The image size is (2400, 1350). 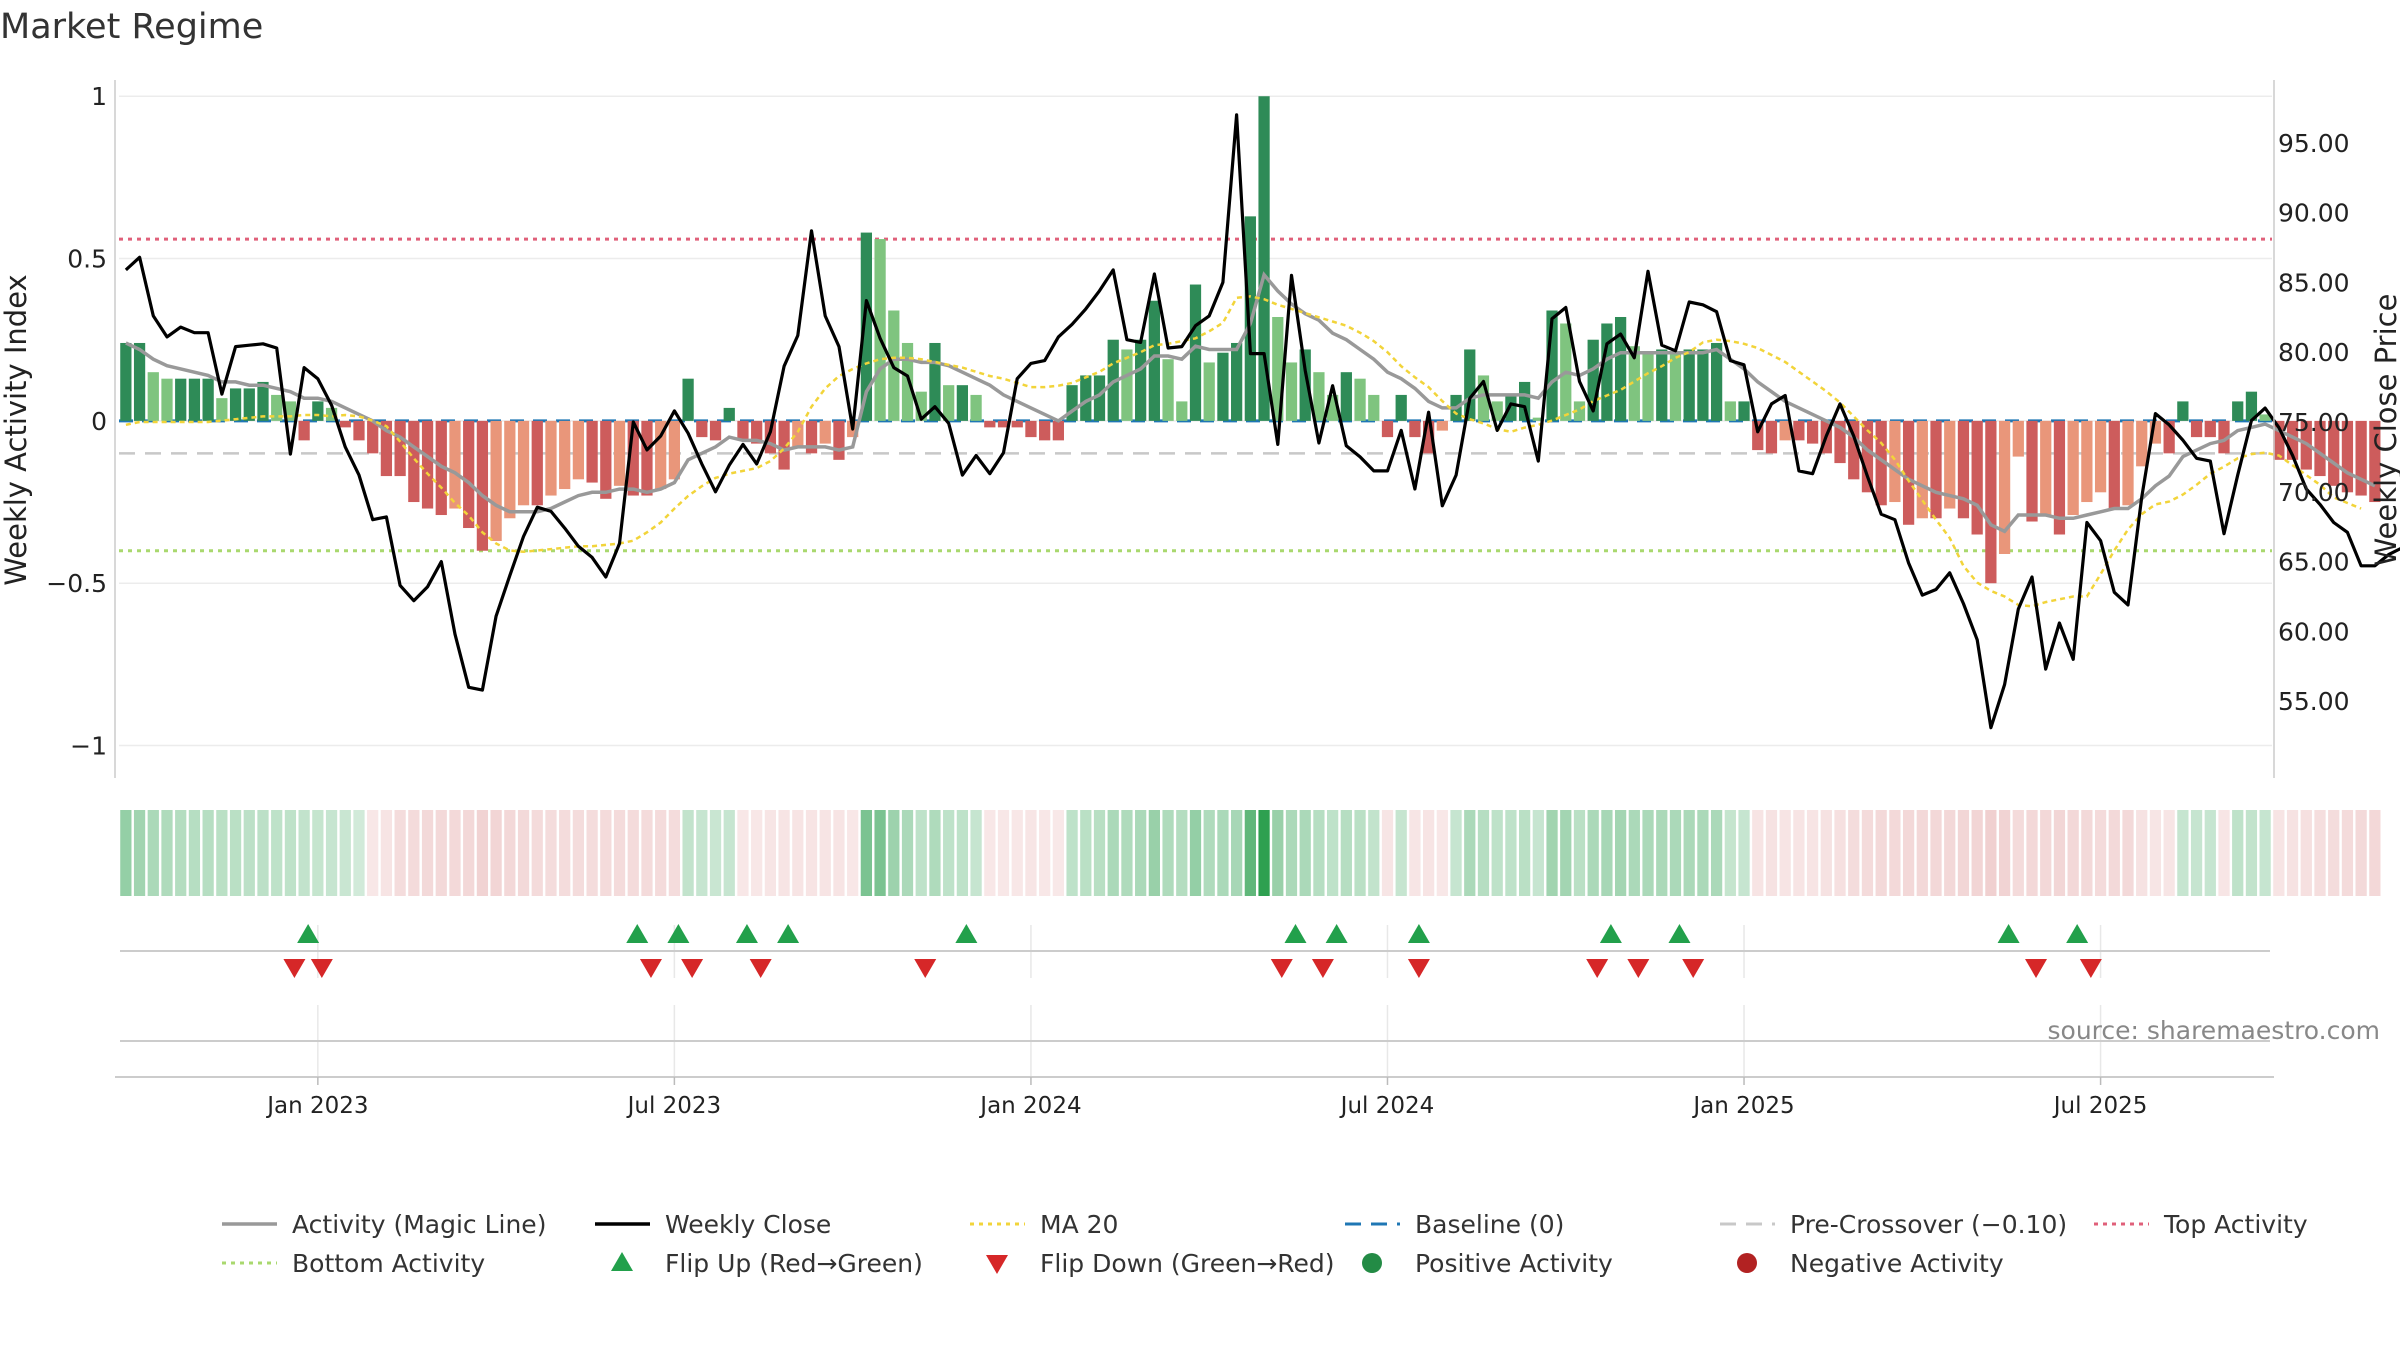 I want to click on legend-label: Weekly Close, so click(x=748, y=1224).